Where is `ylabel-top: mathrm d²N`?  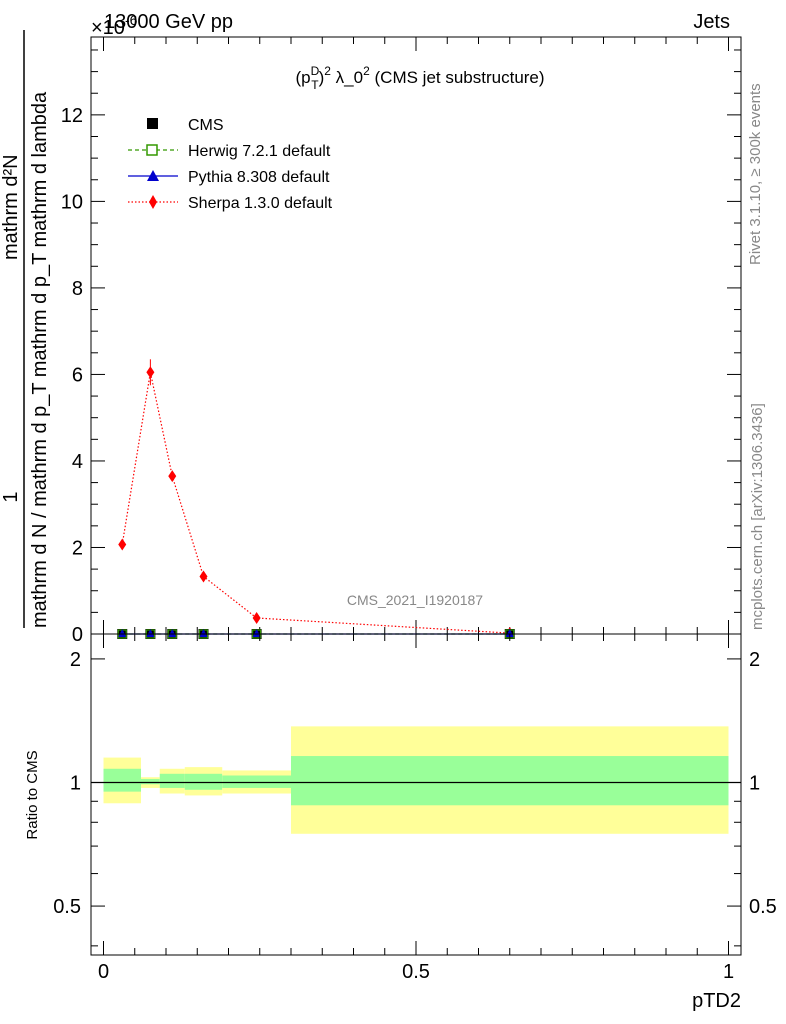
ylabel-top: mathrm d²N is located at coordinates (11, 207).